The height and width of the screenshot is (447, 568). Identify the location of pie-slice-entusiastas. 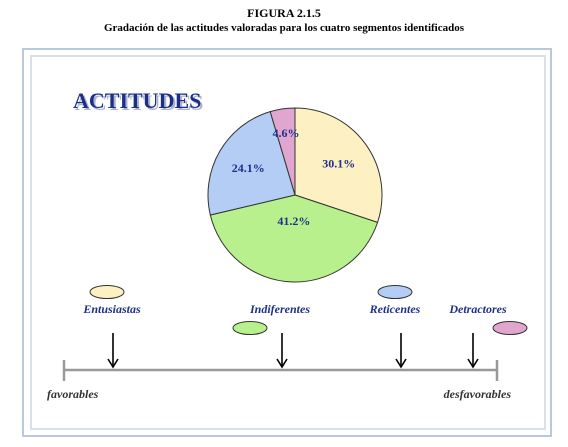
(338, 165).